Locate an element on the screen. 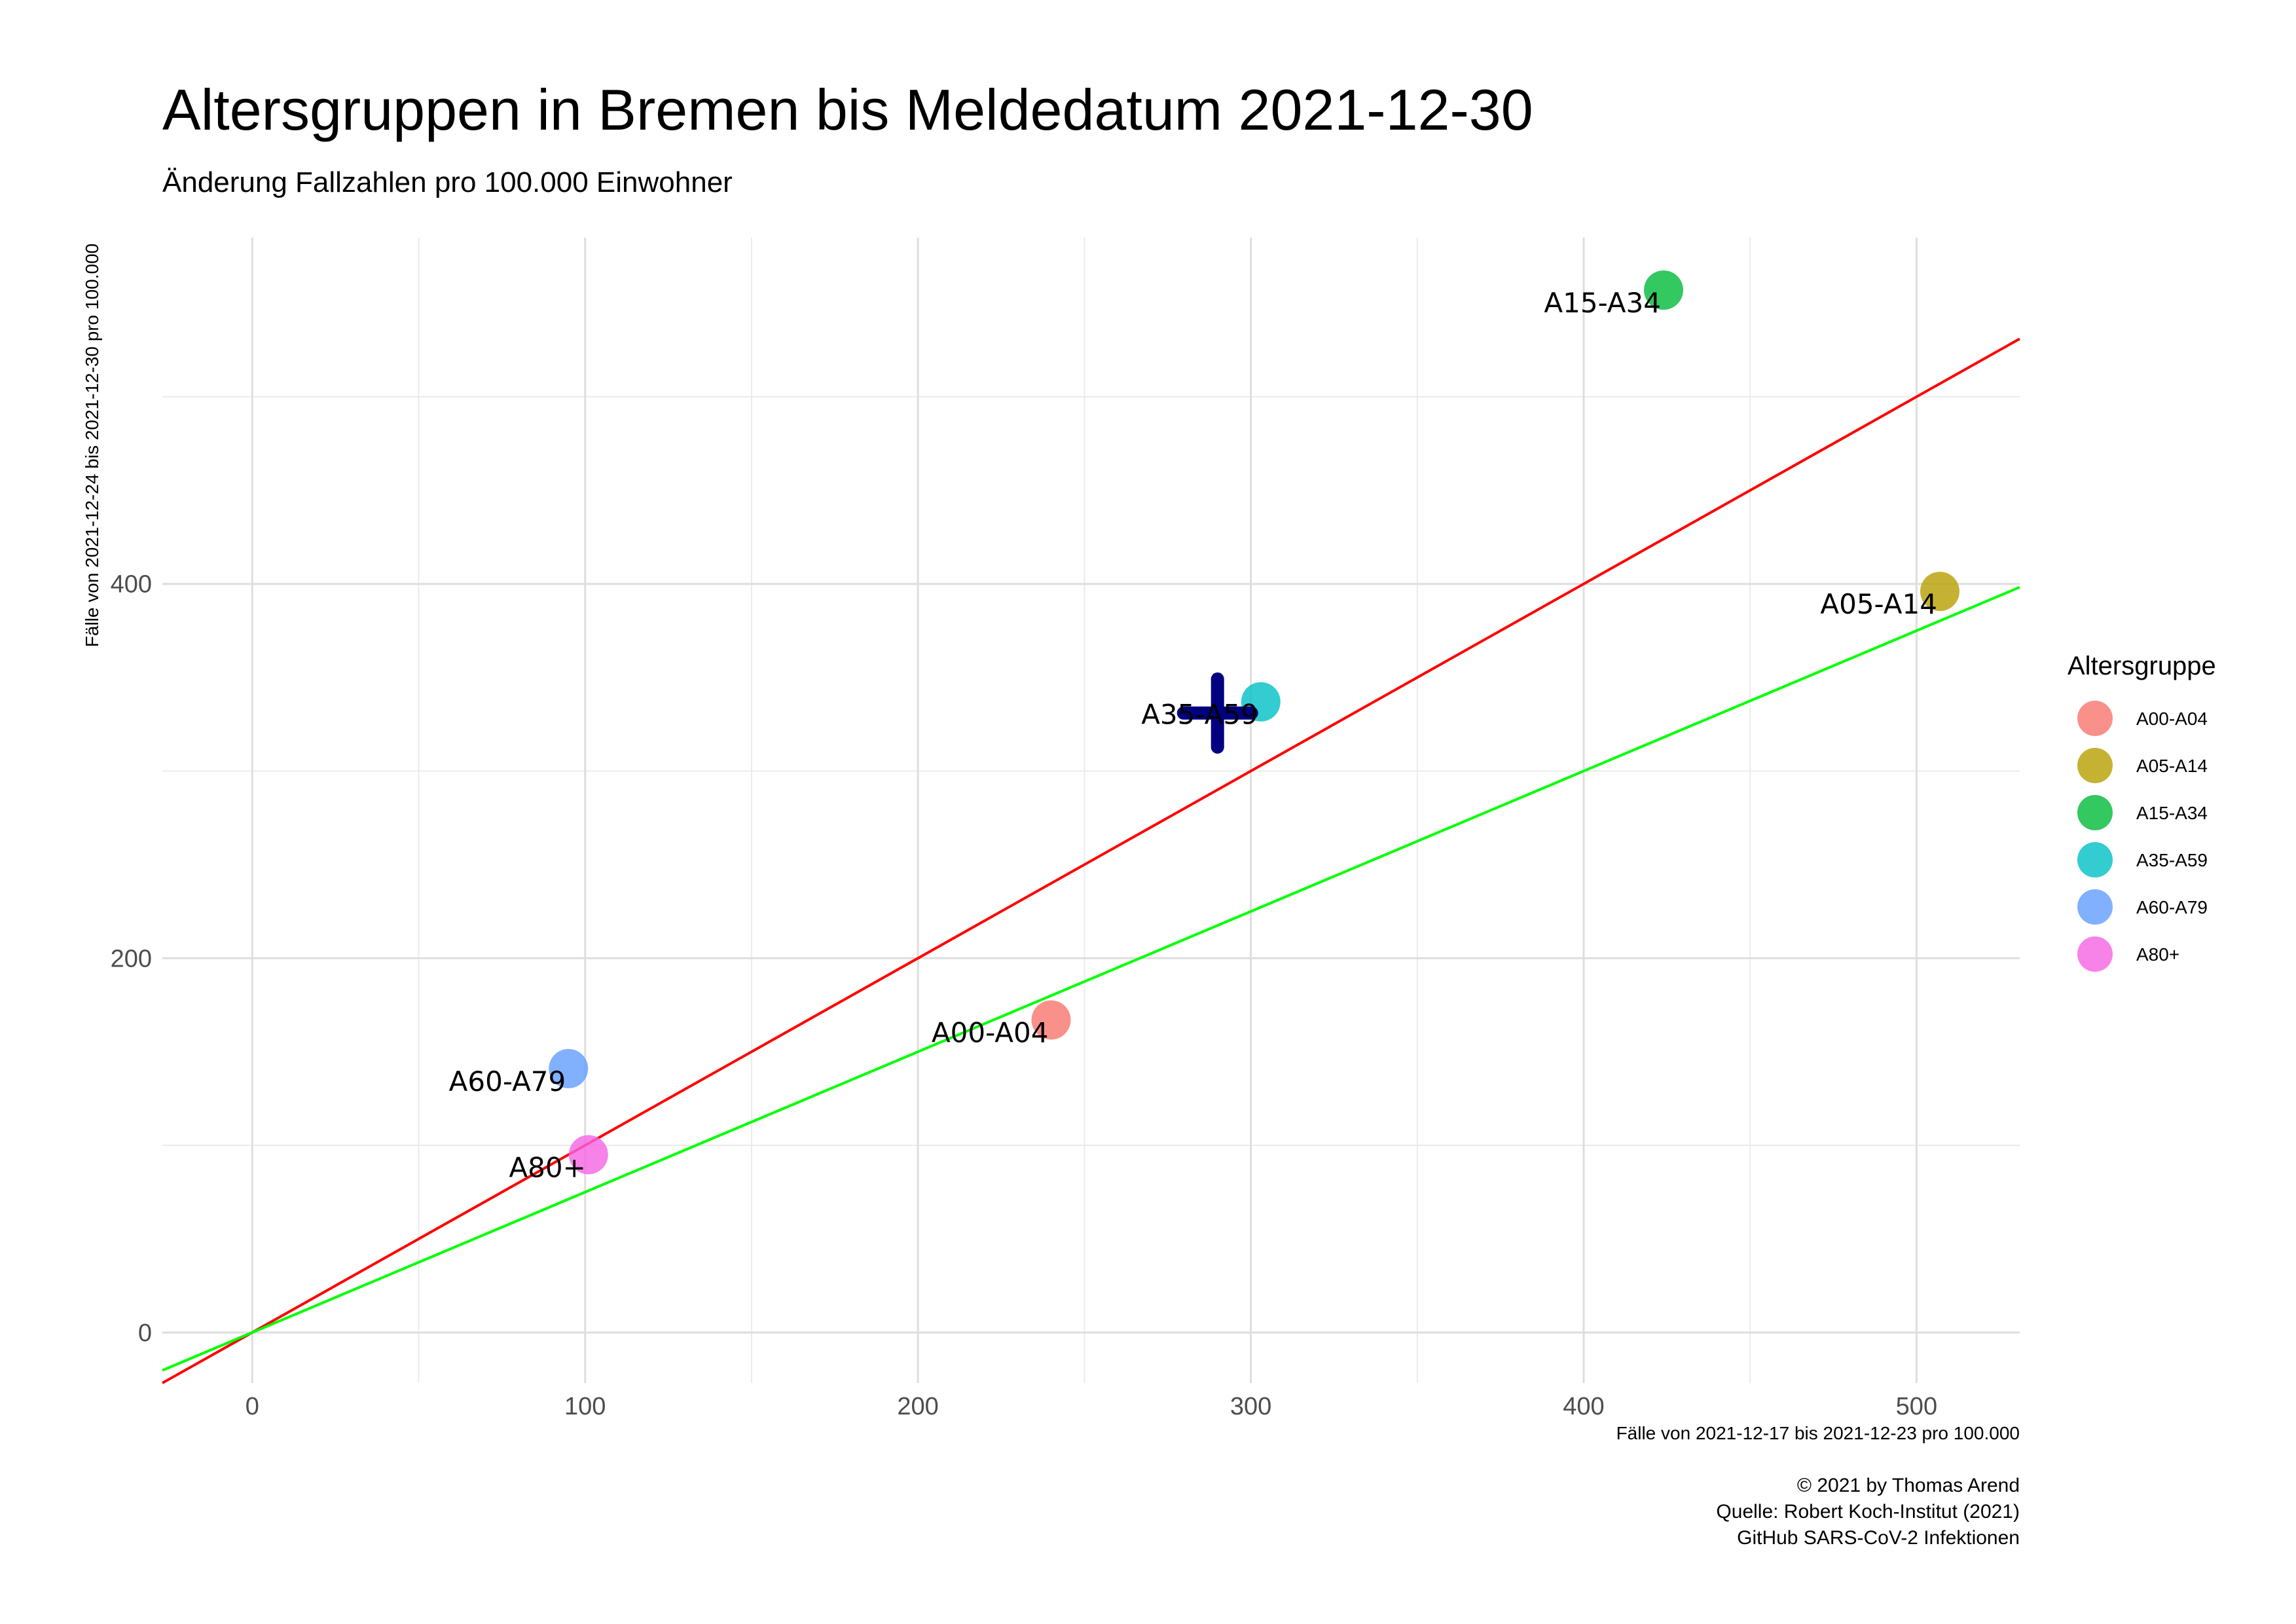 The width and height of the screenshot is (2296, 1624). x-tick-label: 500 is located at coordinates (1916, 1406).